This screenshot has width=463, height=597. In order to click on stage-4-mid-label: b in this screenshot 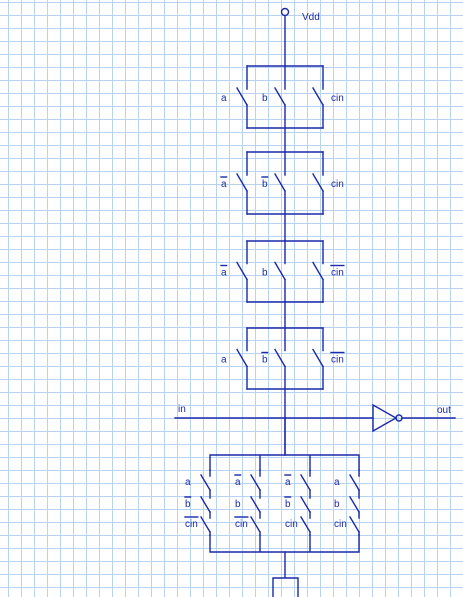, I will do `click(265, 360)`.